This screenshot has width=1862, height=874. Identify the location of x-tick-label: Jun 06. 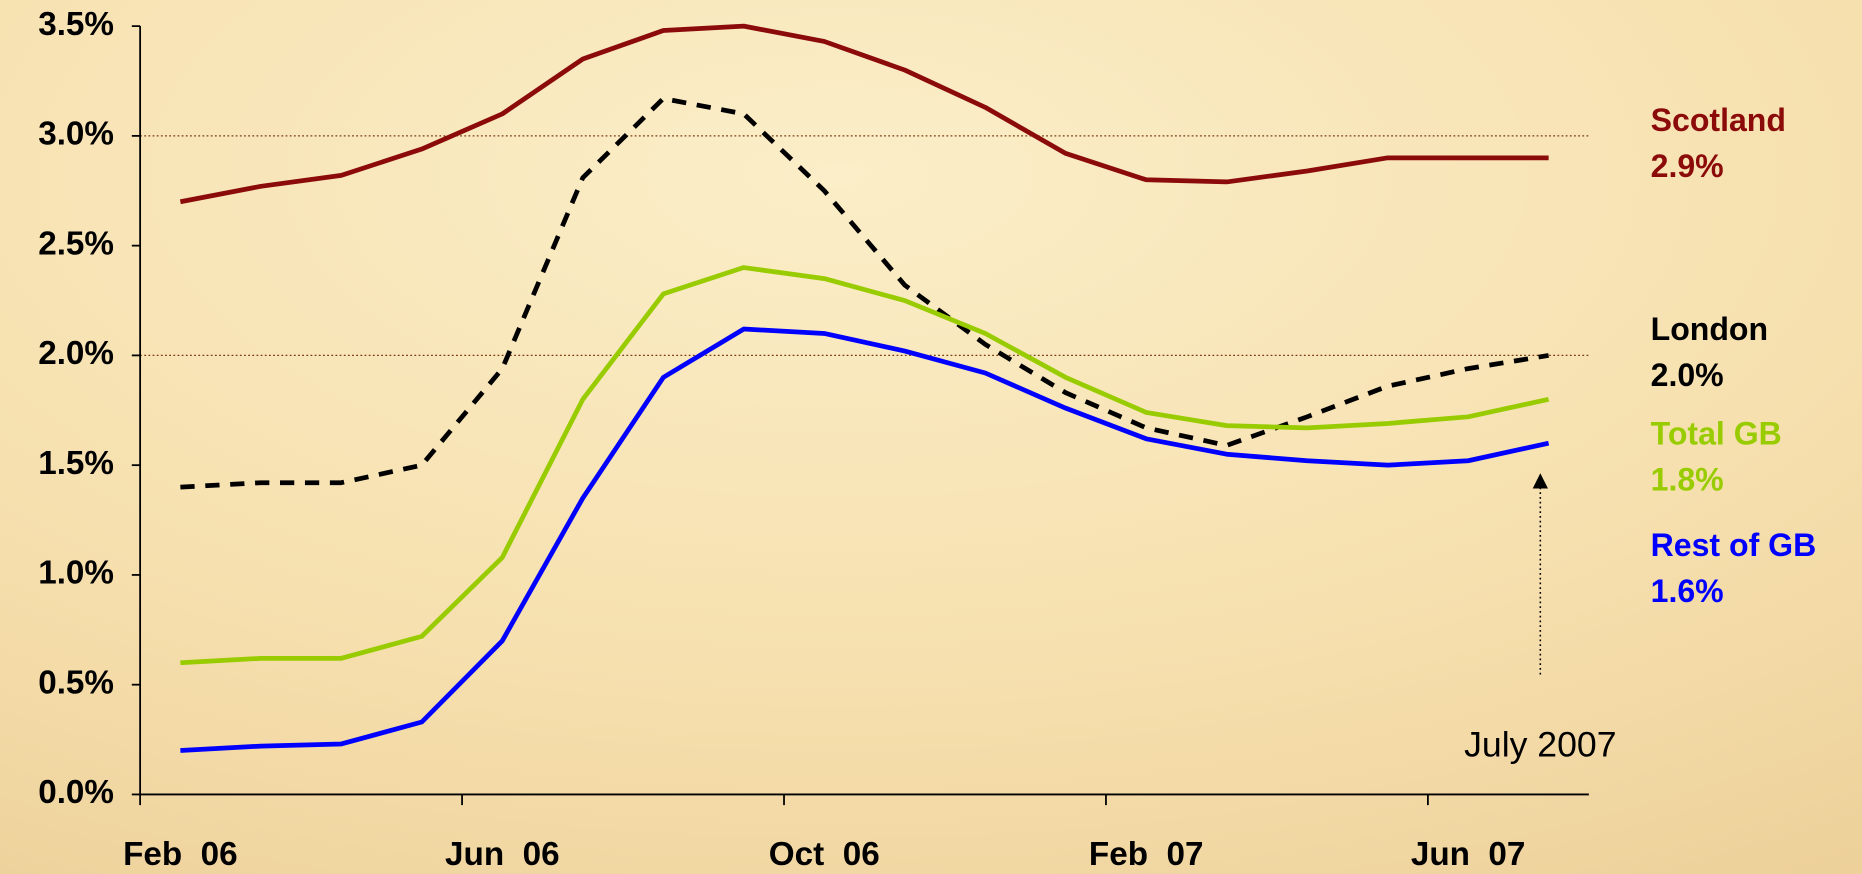
(502, 854).